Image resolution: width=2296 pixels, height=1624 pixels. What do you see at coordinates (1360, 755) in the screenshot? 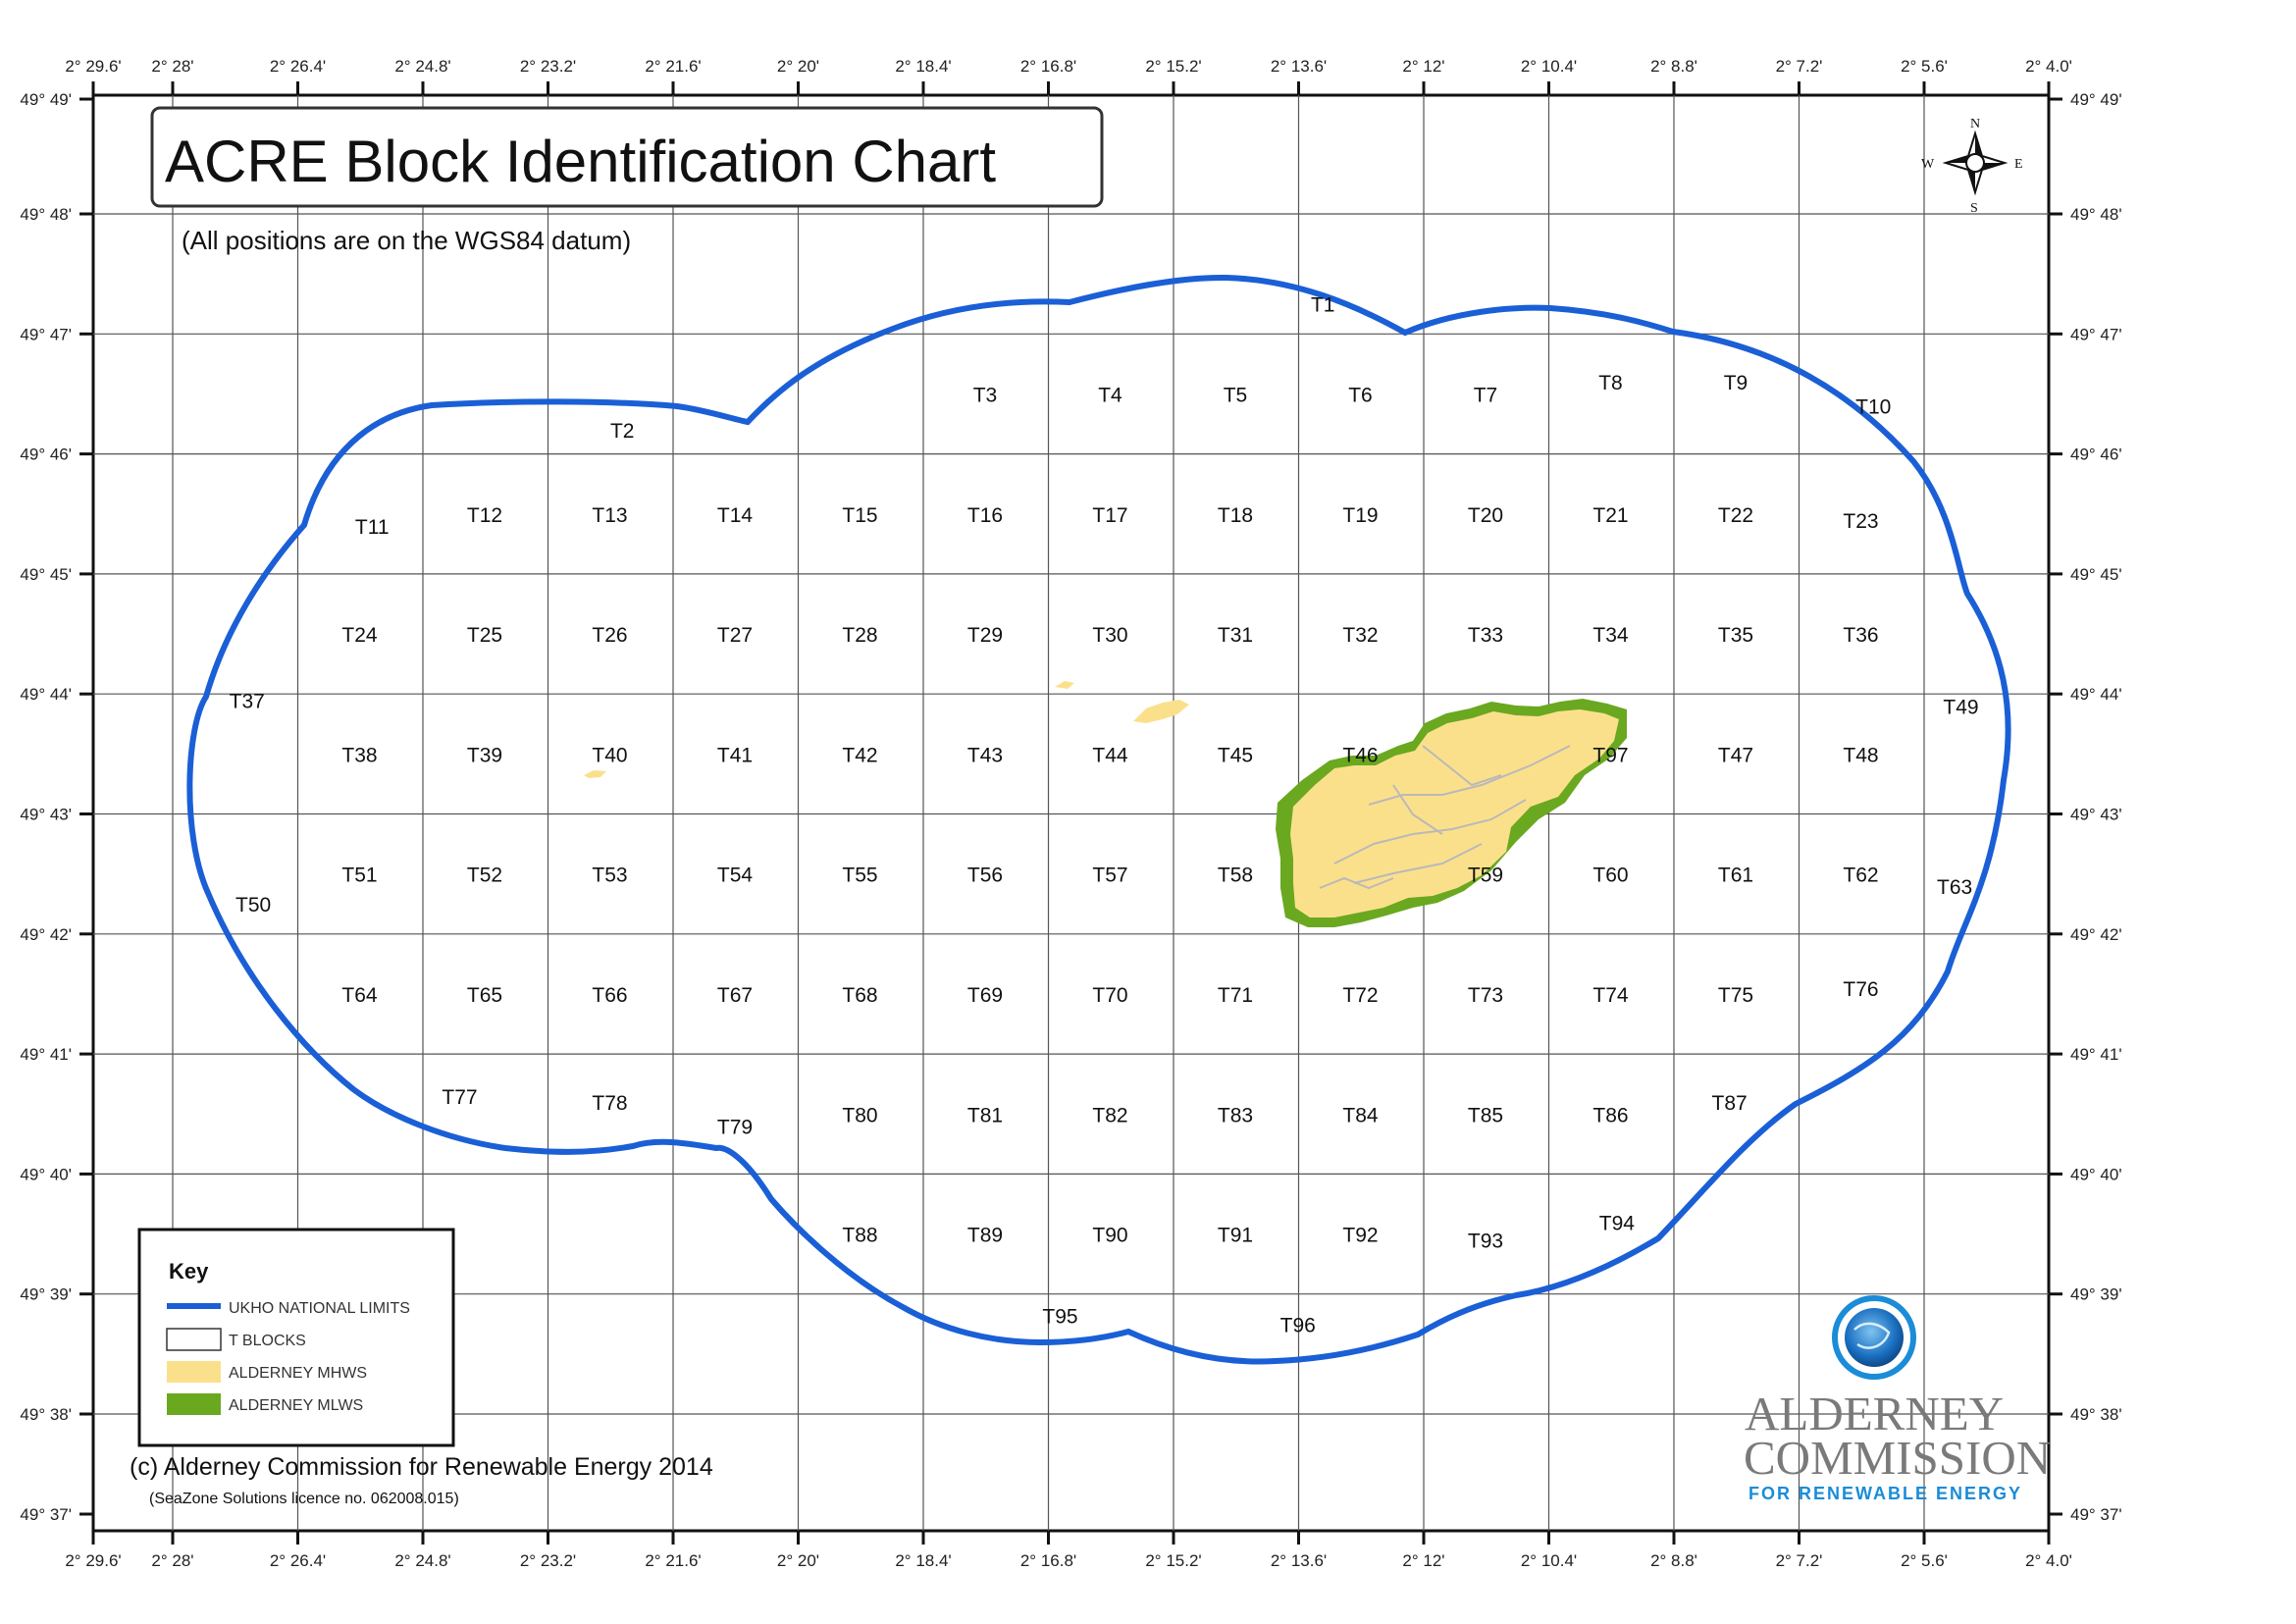
I see `block-label-t46: T46` at bounding box center [1360, 755].